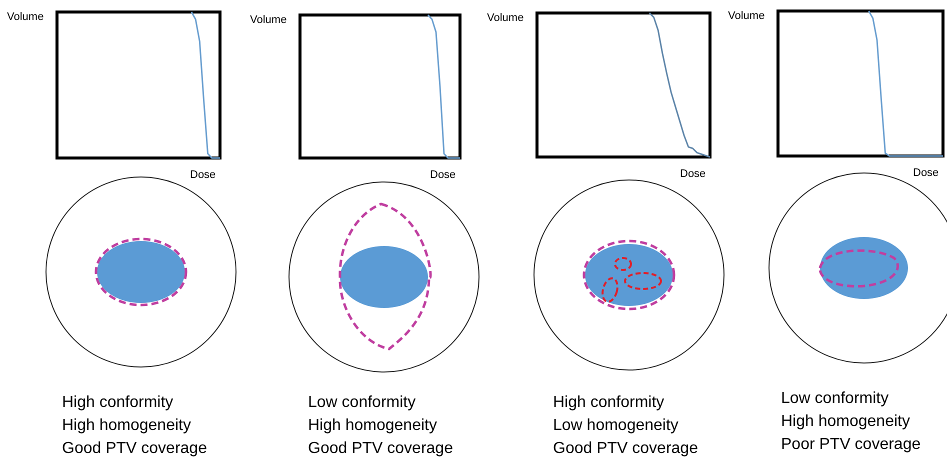  Describe the element at coordinates (615, 425) in the screenshot. I see `text: Low homogeneity` at that location.